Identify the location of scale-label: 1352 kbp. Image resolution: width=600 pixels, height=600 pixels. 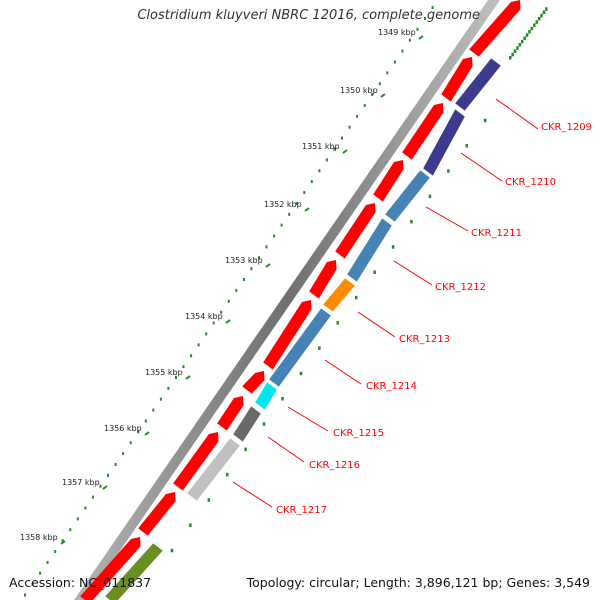
(283, 204).